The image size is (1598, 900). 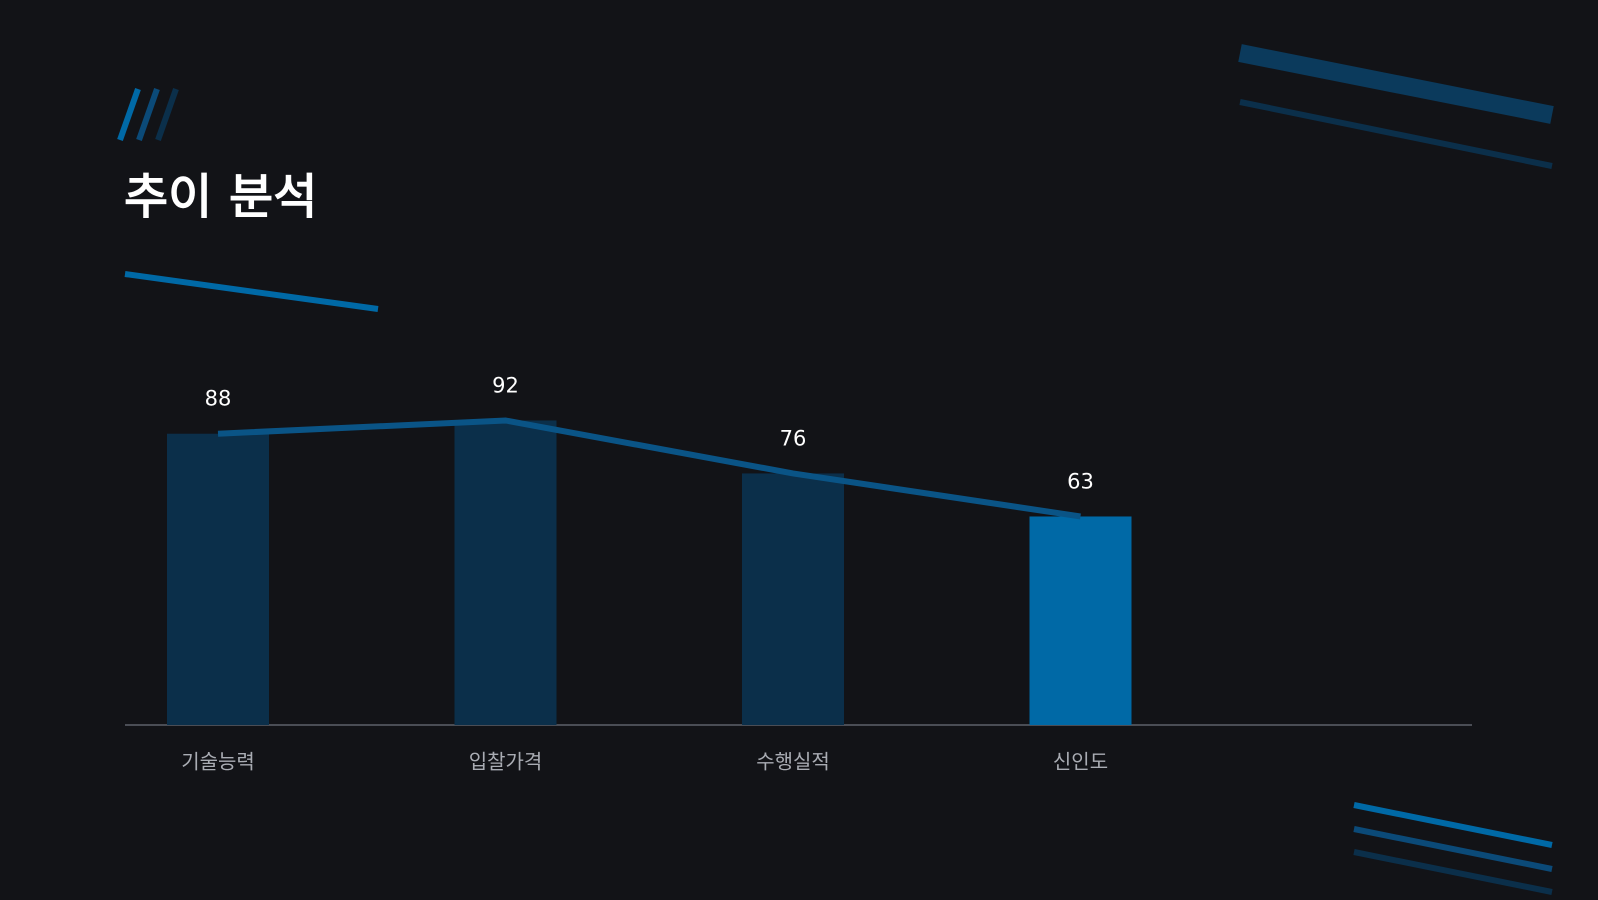 I want to click on value-label: 63, so click(x=1080, y=481).